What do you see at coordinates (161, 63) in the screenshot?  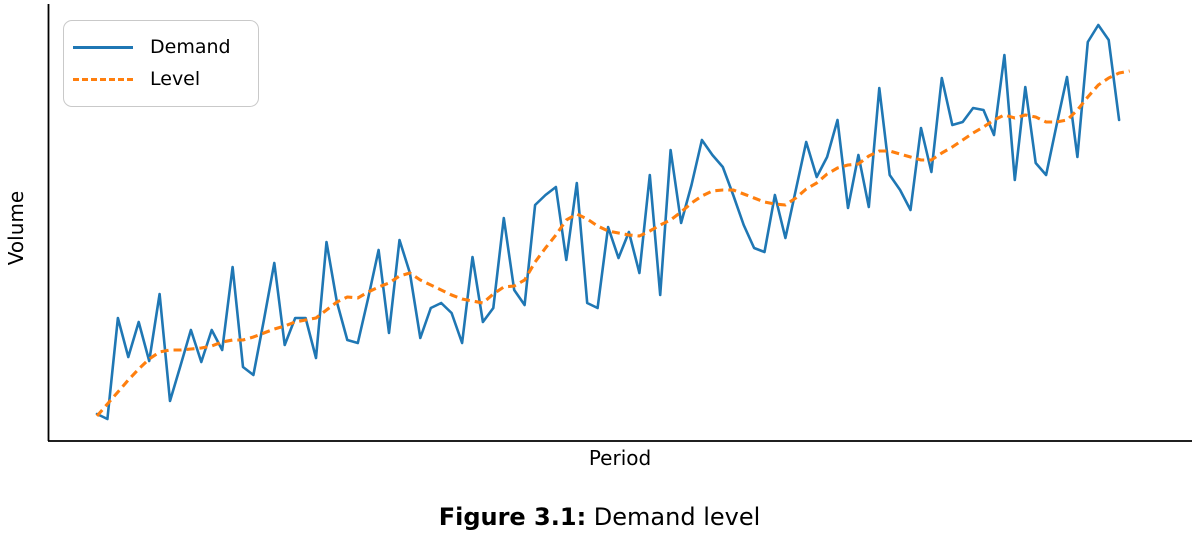 I see `legend: Demand Level` at bounding box center [161, 63].